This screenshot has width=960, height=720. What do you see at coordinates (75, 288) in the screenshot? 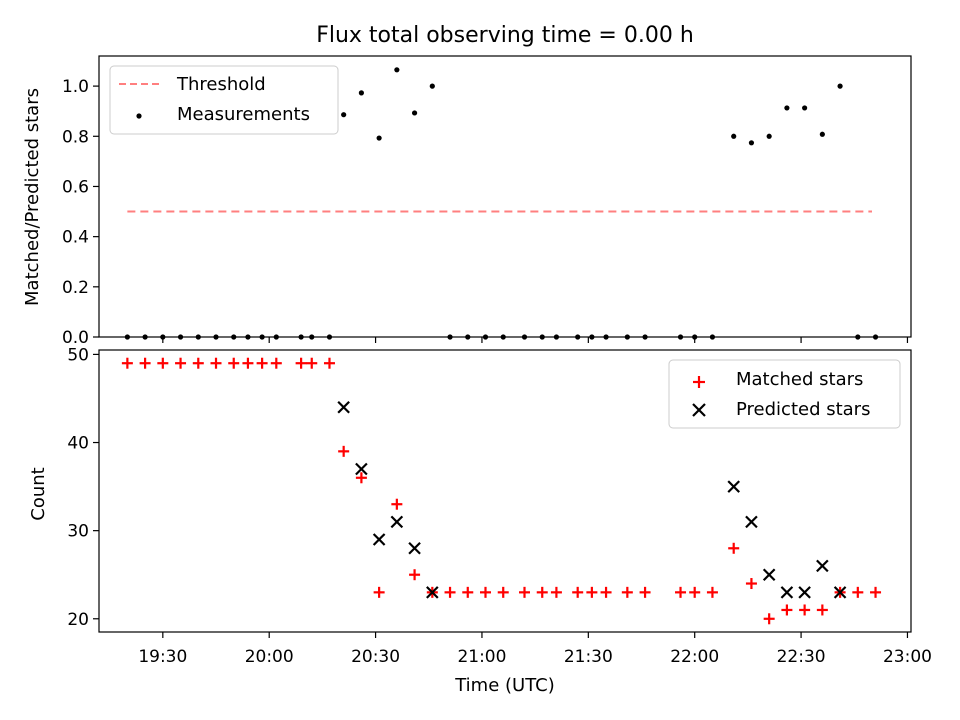
I see `top-ytick-label: 0.2` at bounding box center [75, 288].